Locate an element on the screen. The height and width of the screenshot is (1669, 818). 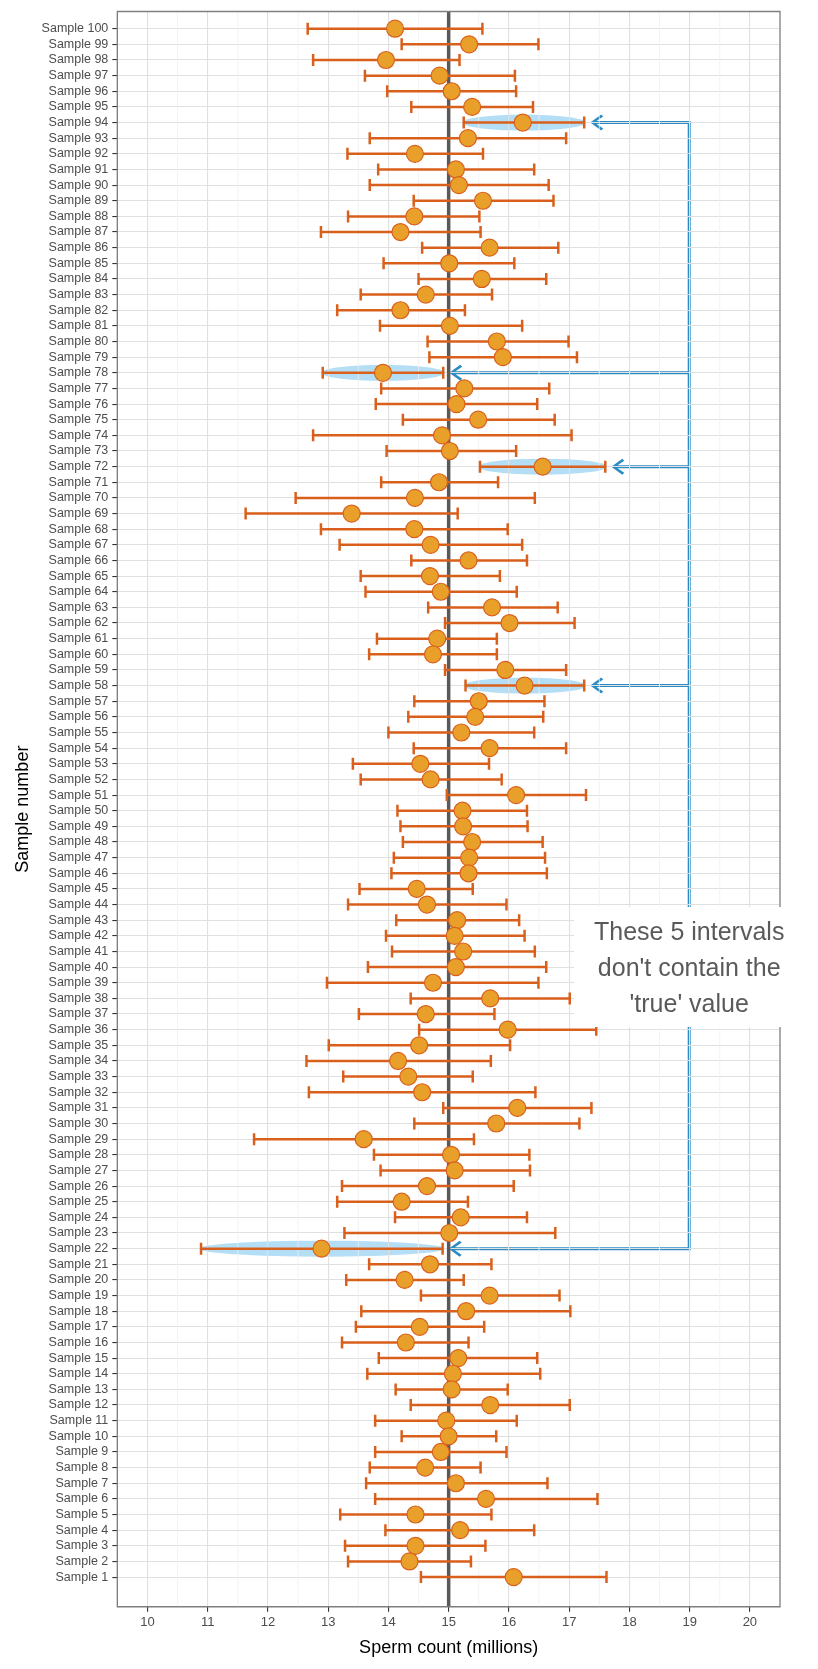
x-tick-label: 18 is located at coordinates (629, 1622).